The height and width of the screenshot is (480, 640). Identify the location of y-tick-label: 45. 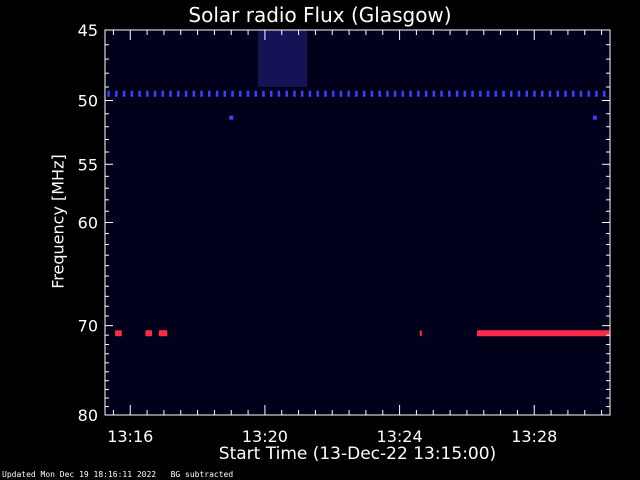
(88, 30).